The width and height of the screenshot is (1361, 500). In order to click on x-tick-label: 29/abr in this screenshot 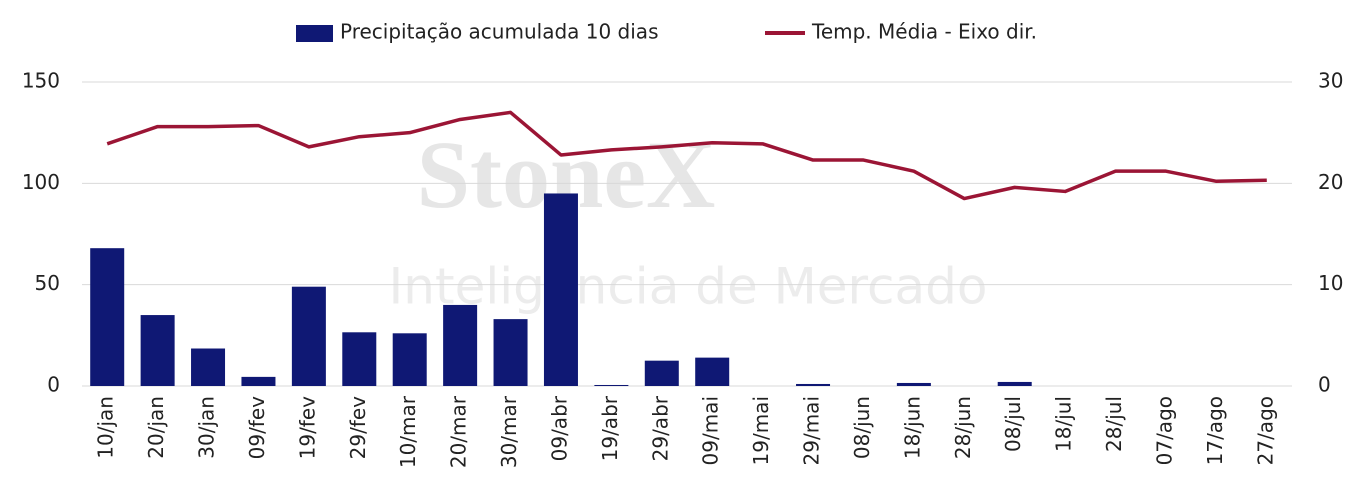, I will do `click(660, 428)`.